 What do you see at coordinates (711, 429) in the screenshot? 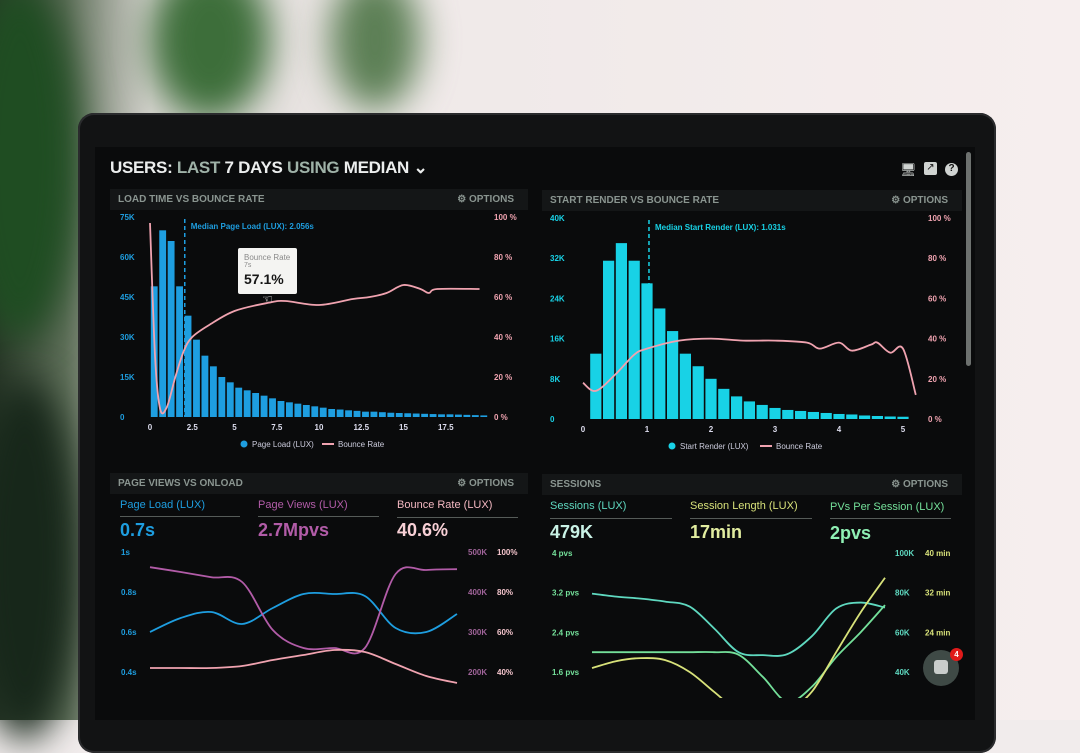
I see `x-tick-label: 2` at bounding box center [711, 429].